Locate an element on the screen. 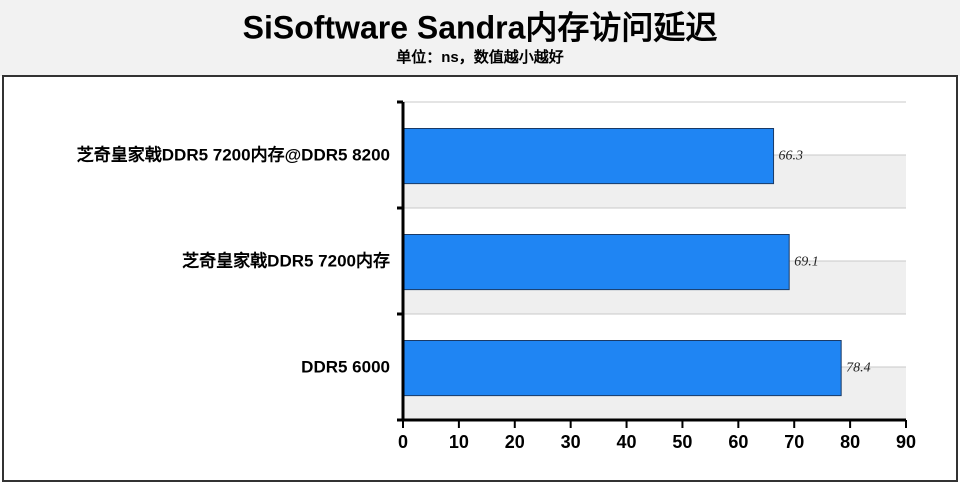 The width and height of the screenshot is (960, 484). chart-title: SiSoftware Sandra内存访问延迟 is located at coordinates (480, 27).